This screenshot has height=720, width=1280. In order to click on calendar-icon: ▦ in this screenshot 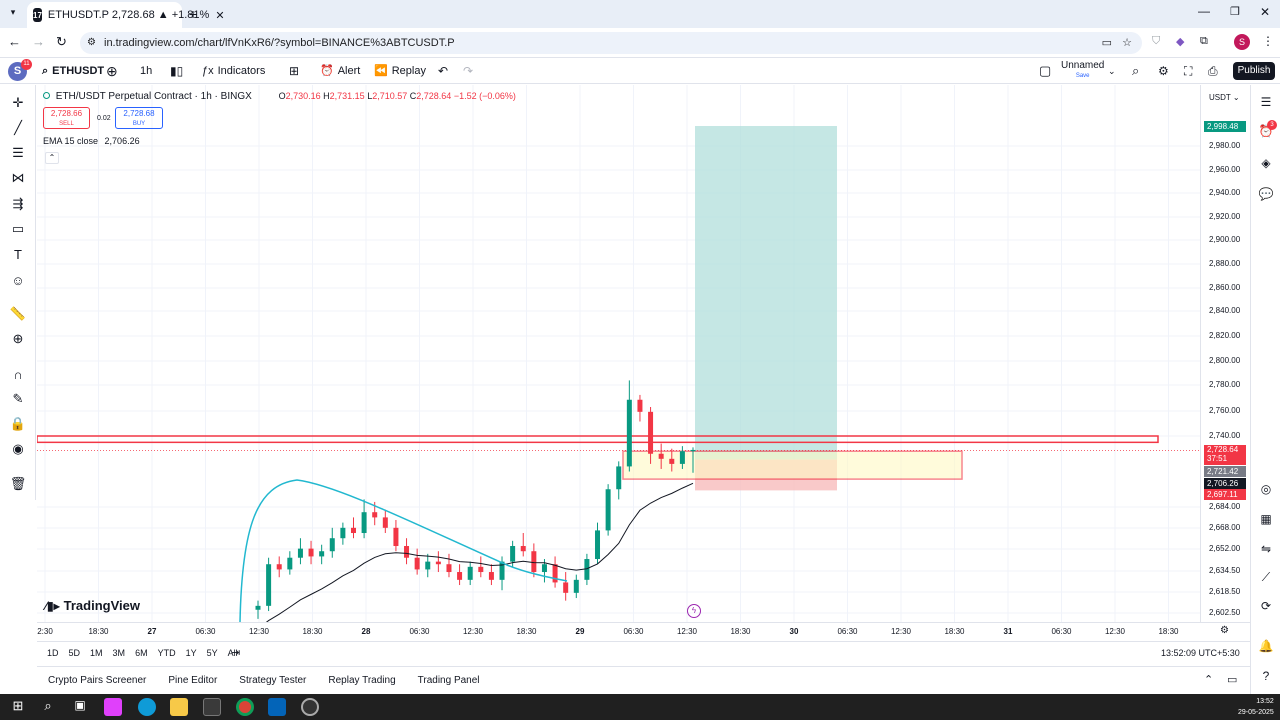, I will do `click(1266, 519)`.